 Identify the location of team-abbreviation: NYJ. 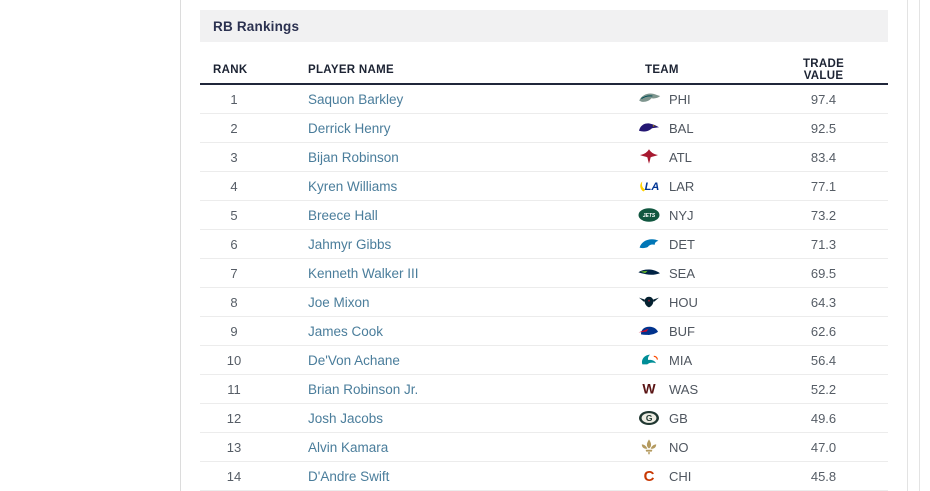
(681, 215).